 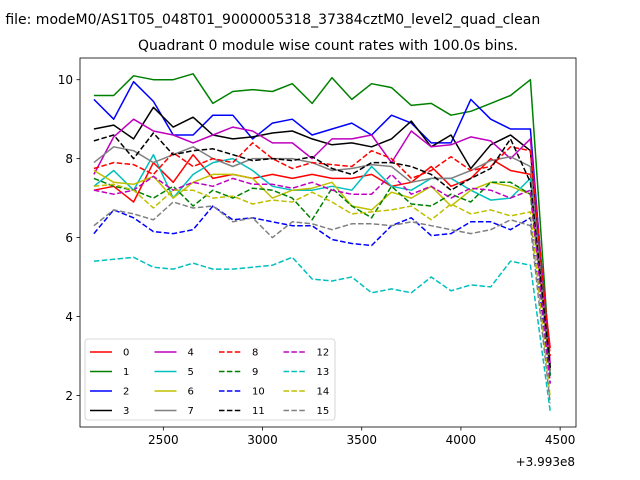 What do you see at coordinates (69, 159) in the screenshot?
I see `y-tick-label: 8` at bounding box center [69, 159].